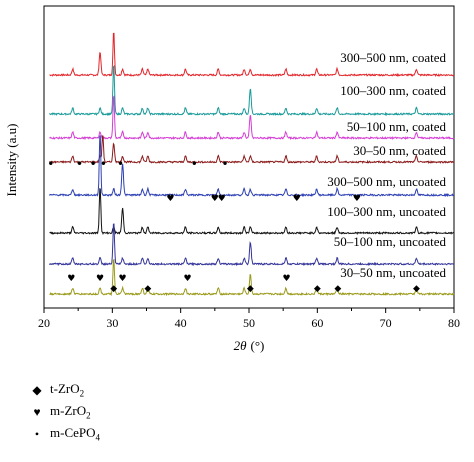  I want to click on x-tick-label: 30, so click(112, 323).